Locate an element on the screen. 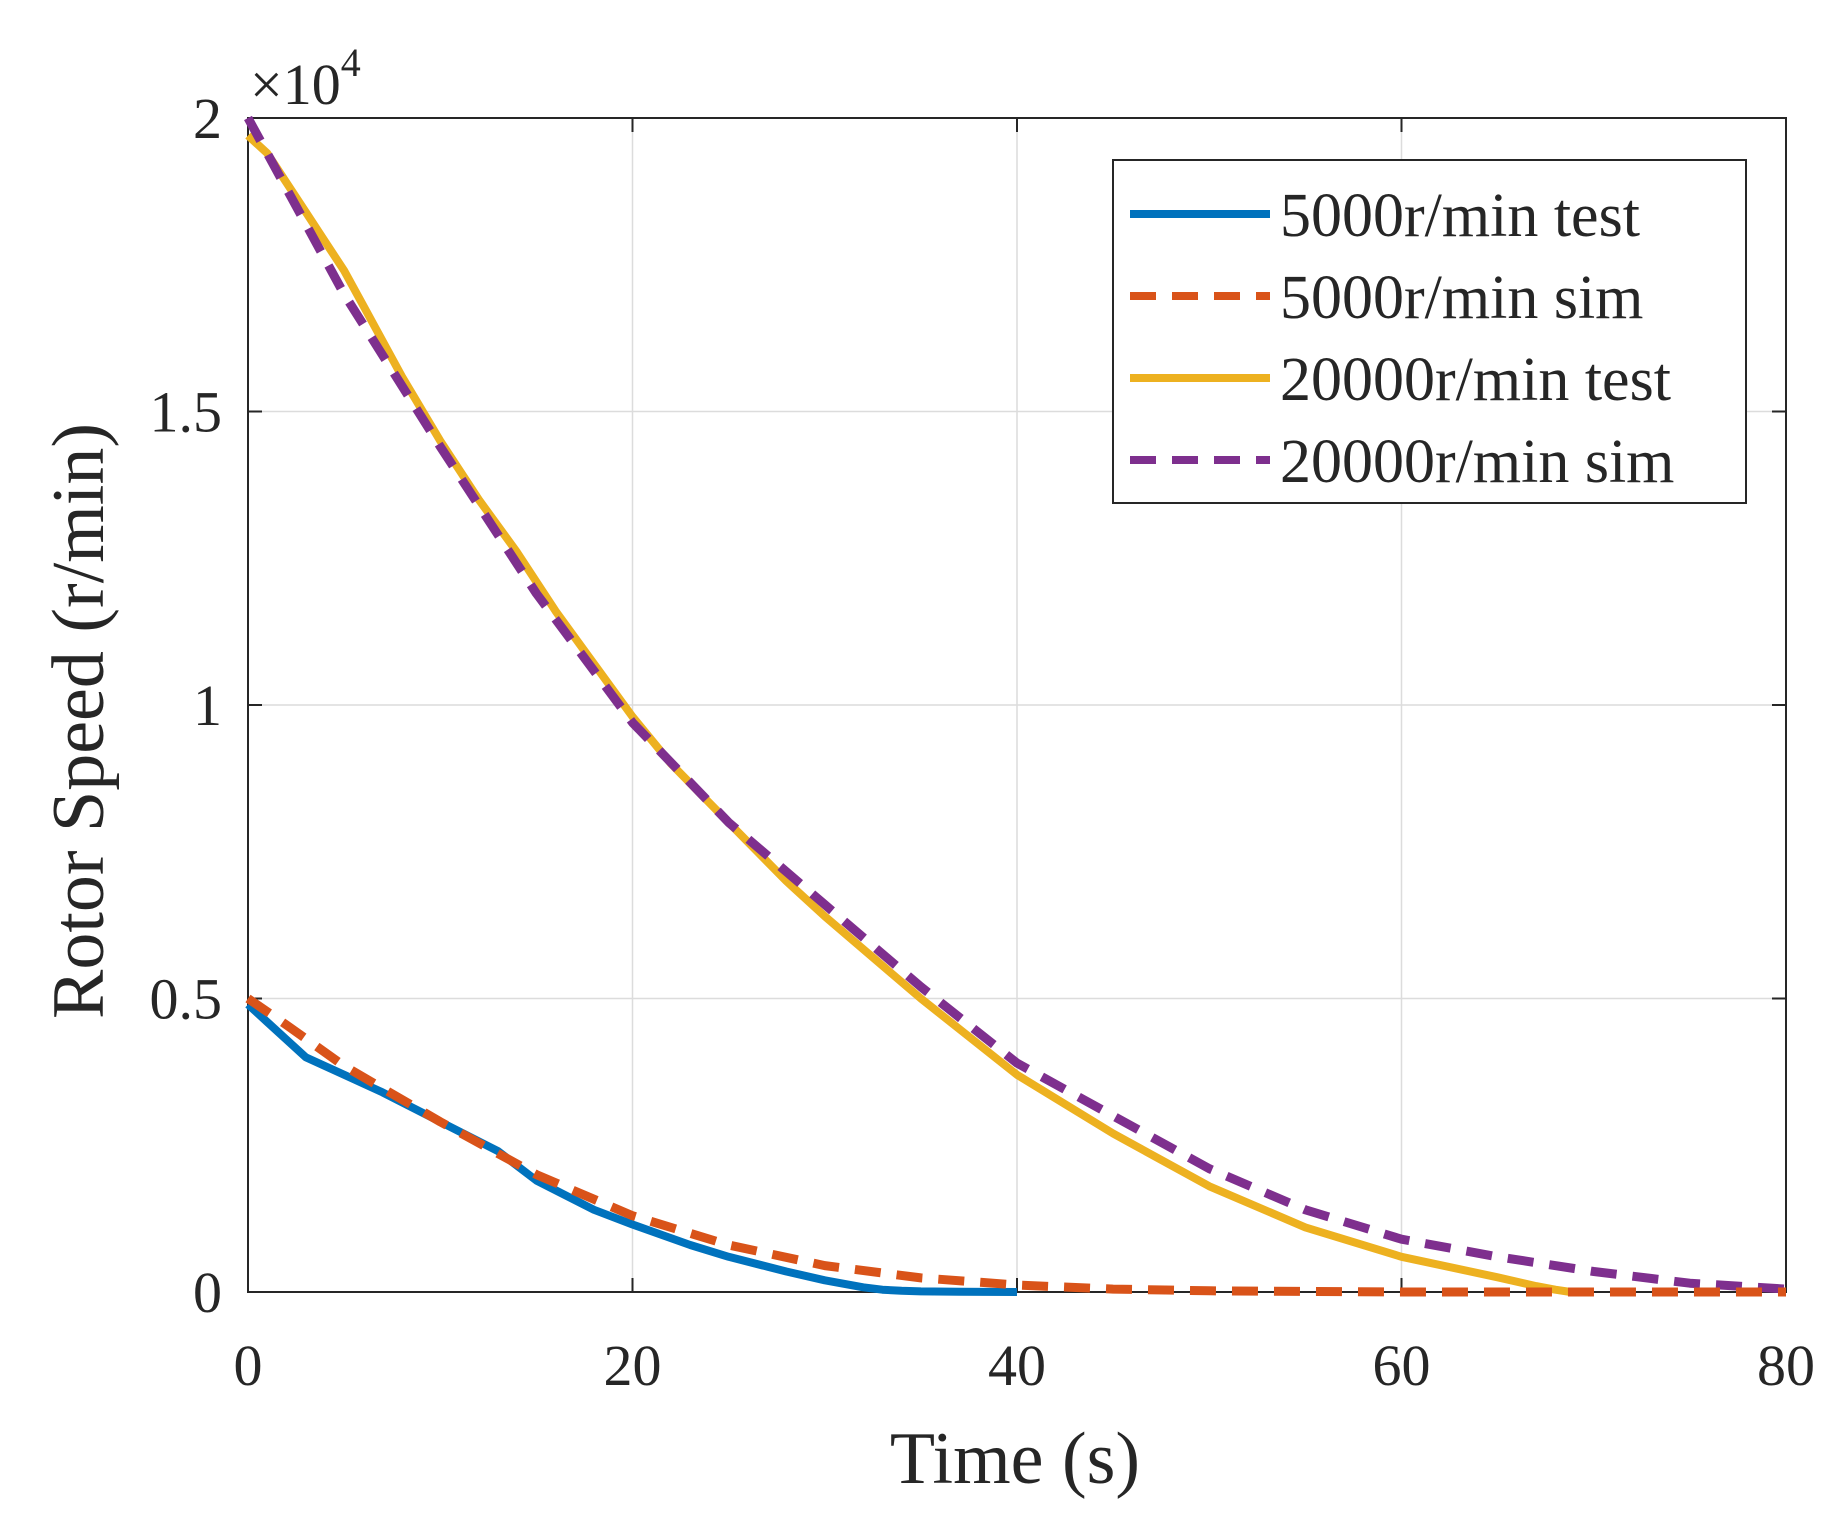  x-tick-label: 40 is located at coordinates (1017, 1365).